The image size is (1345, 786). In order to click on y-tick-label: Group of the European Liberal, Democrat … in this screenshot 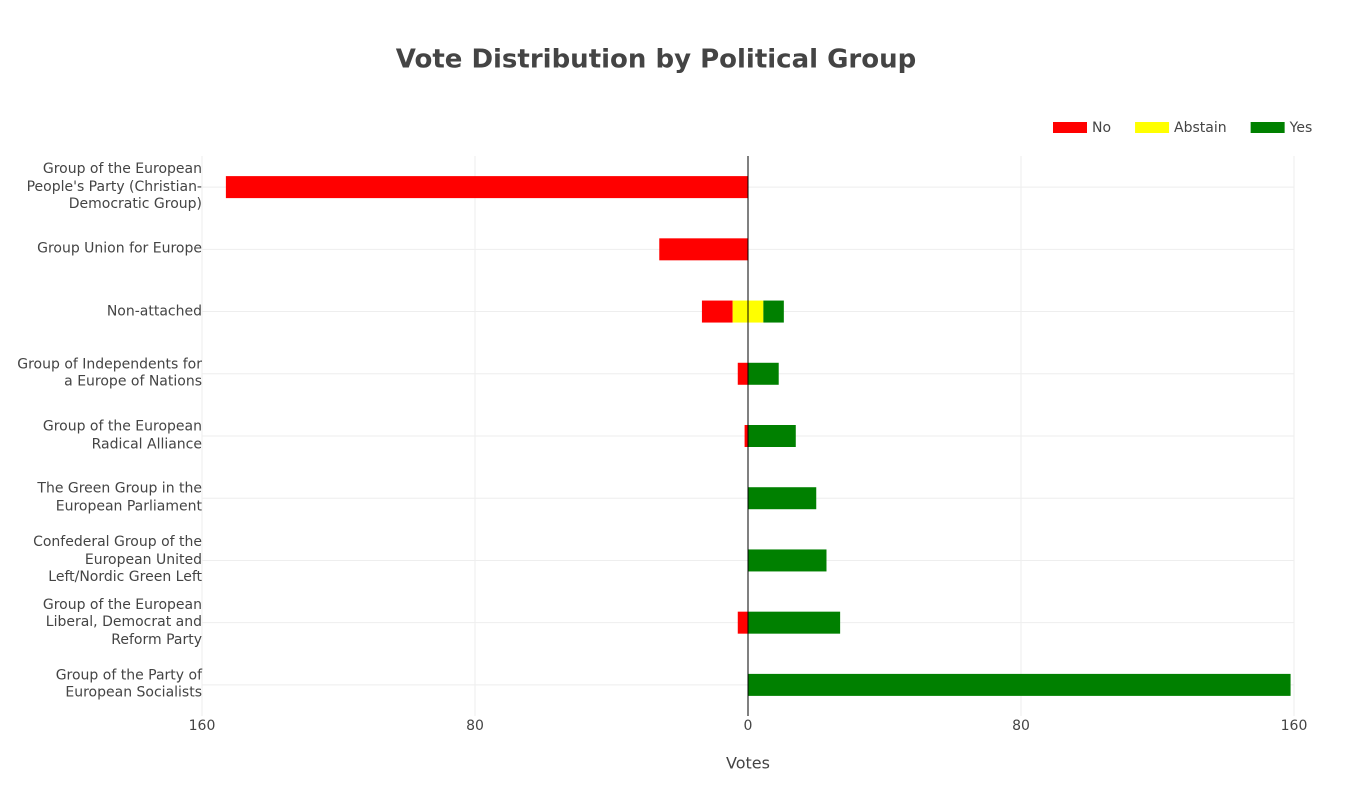, I will do `click(122, 622)`.